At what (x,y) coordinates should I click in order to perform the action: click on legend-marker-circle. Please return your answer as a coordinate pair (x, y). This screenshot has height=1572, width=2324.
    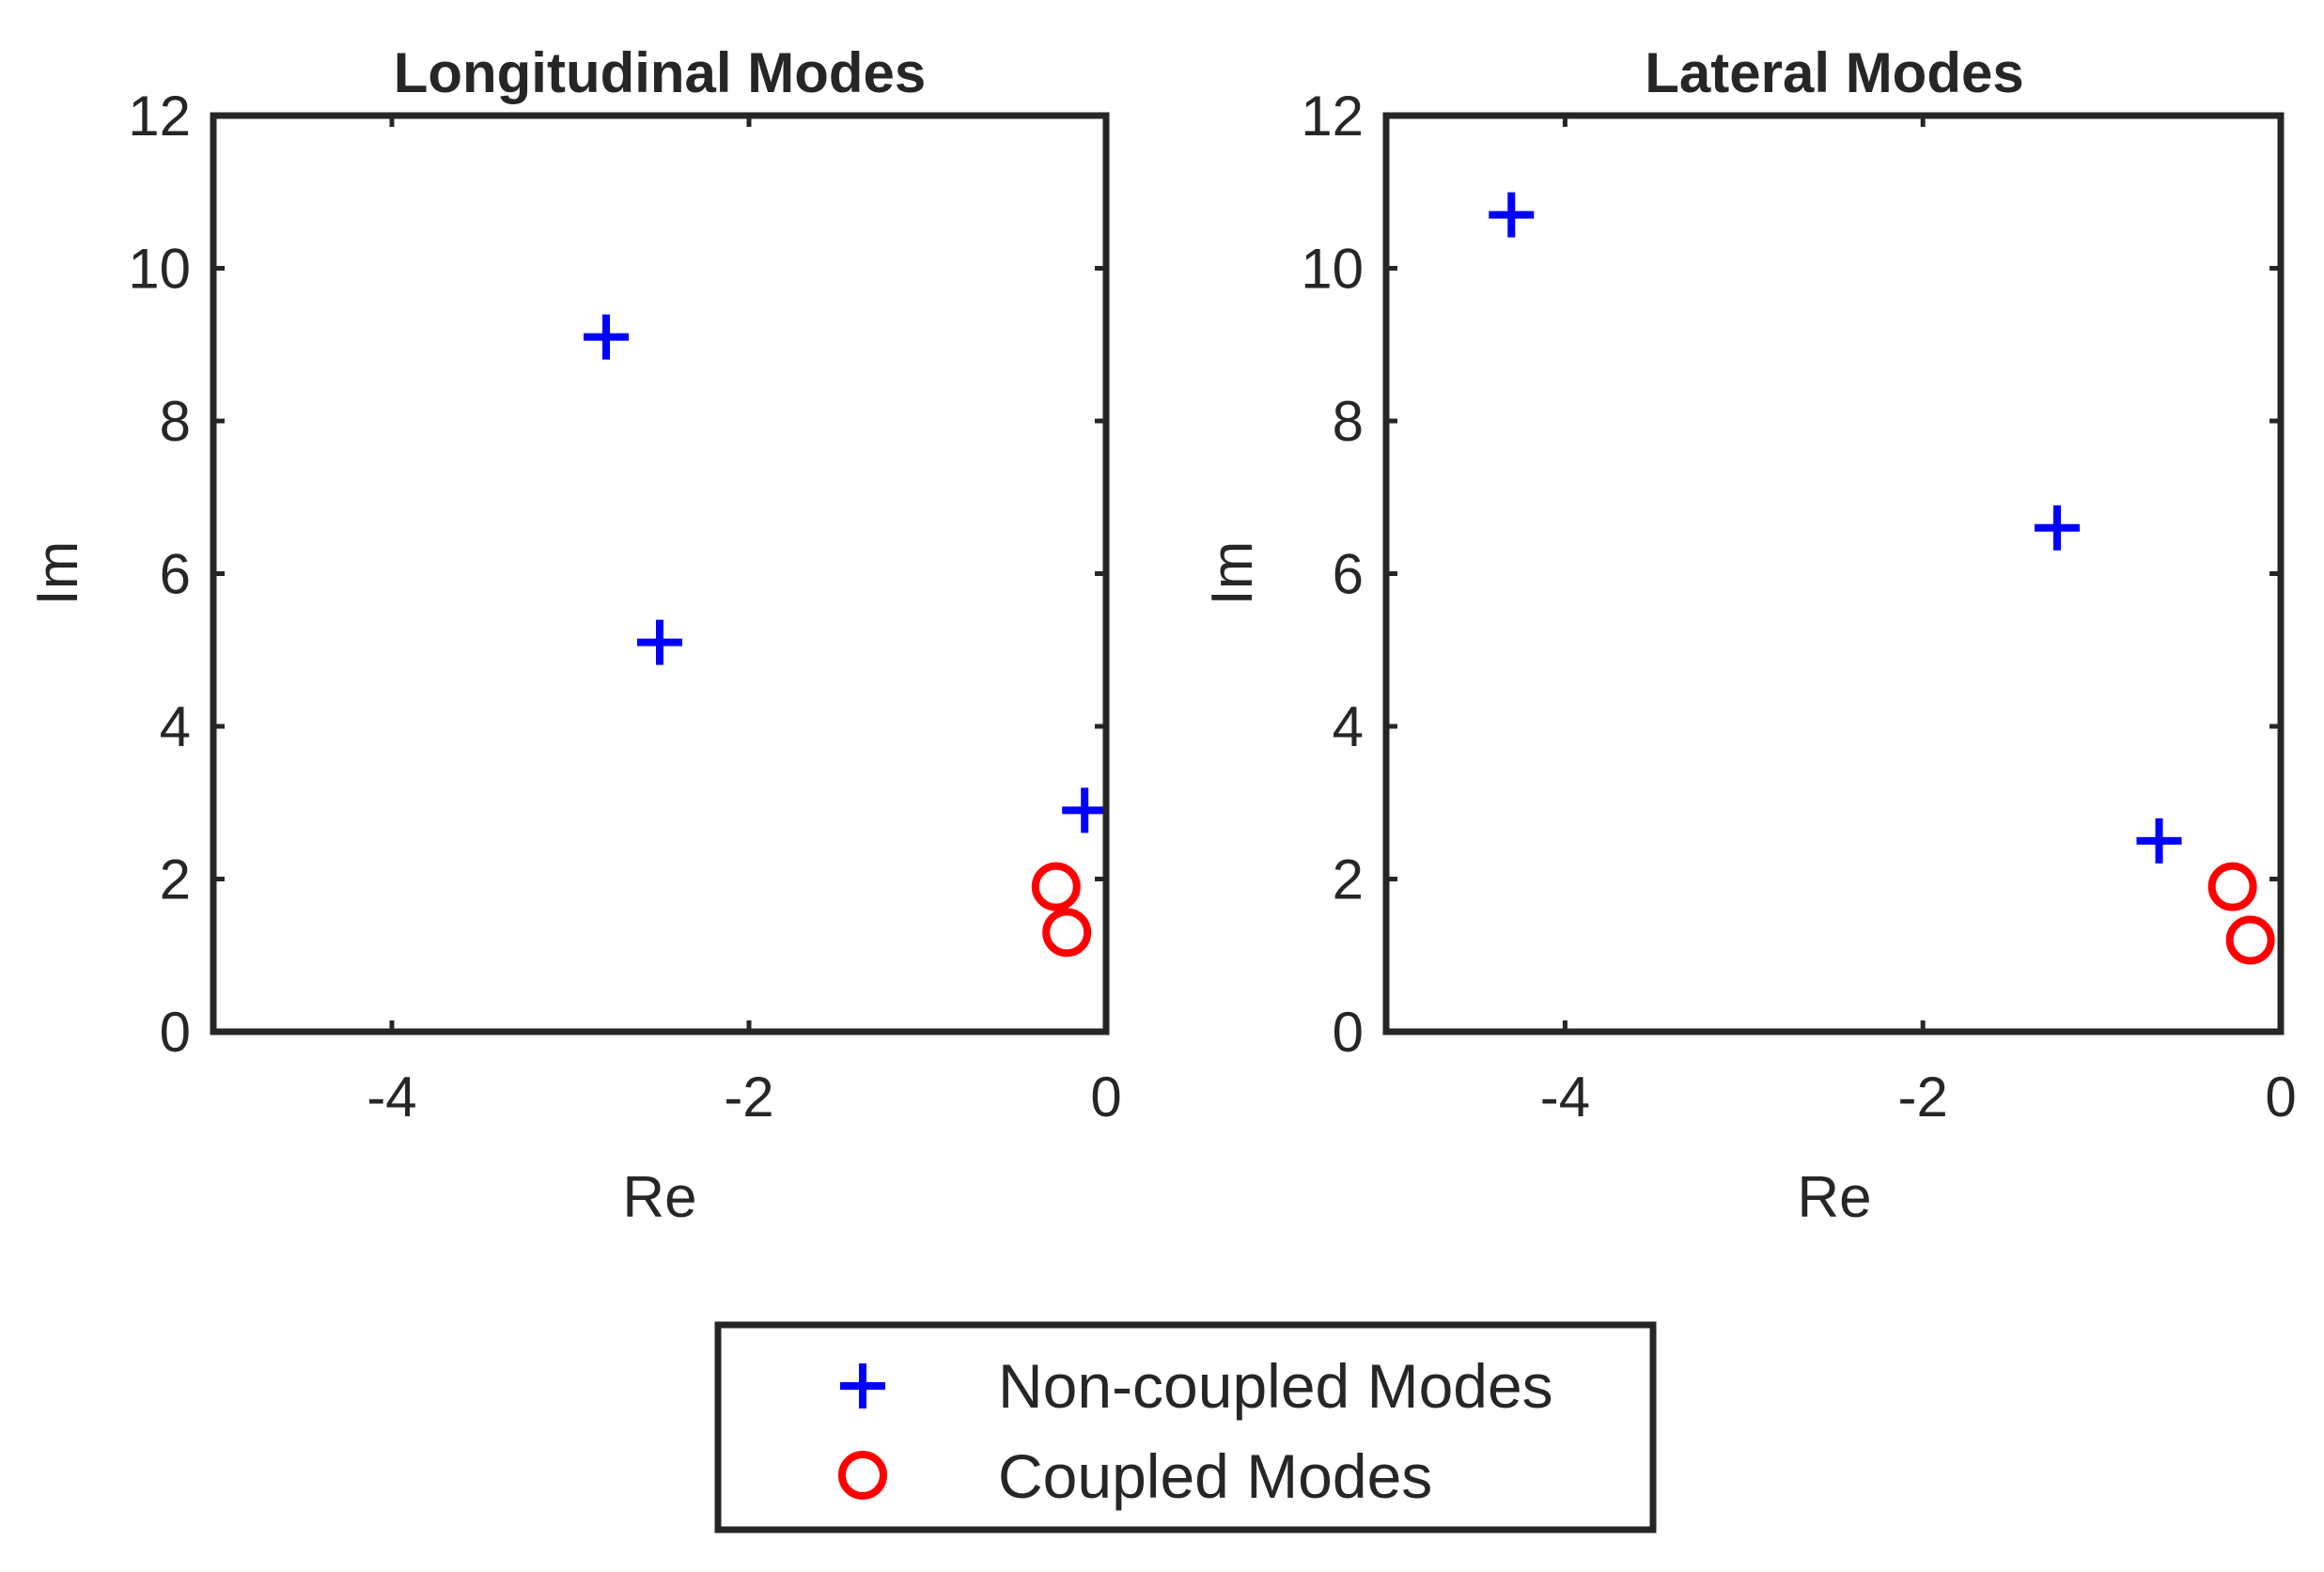
    Looking at the image, I should click on (862, 1475).